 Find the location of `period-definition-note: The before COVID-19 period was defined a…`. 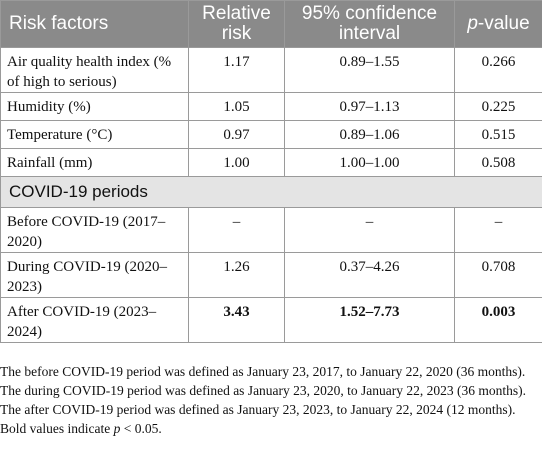

period-definition-note: The before COVID-19 period was defined a… is located at coordinates (263, 390).